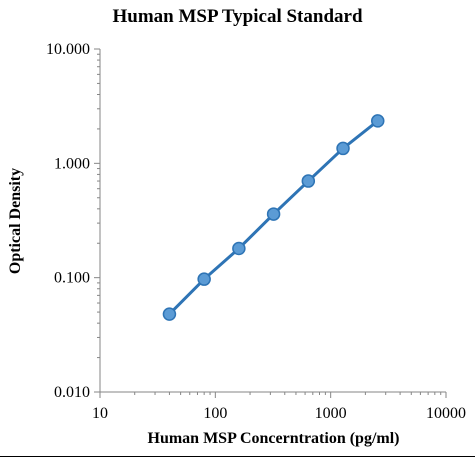  I want to click on y-tick-label: 0.010, so click(72, 392).